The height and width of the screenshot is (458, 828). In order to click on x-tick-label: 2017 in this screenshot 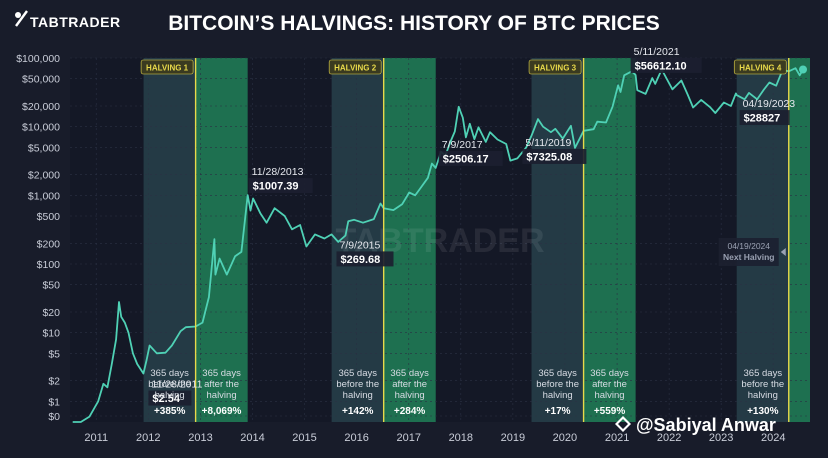, I will do `click(409, 438)`.